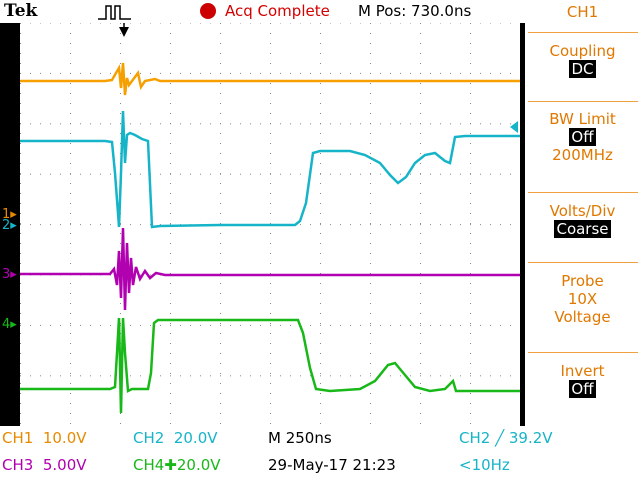 This screenshot has width=640, height=480. I want to click on bw-limit-label: BW Limit, so click(582, 119).